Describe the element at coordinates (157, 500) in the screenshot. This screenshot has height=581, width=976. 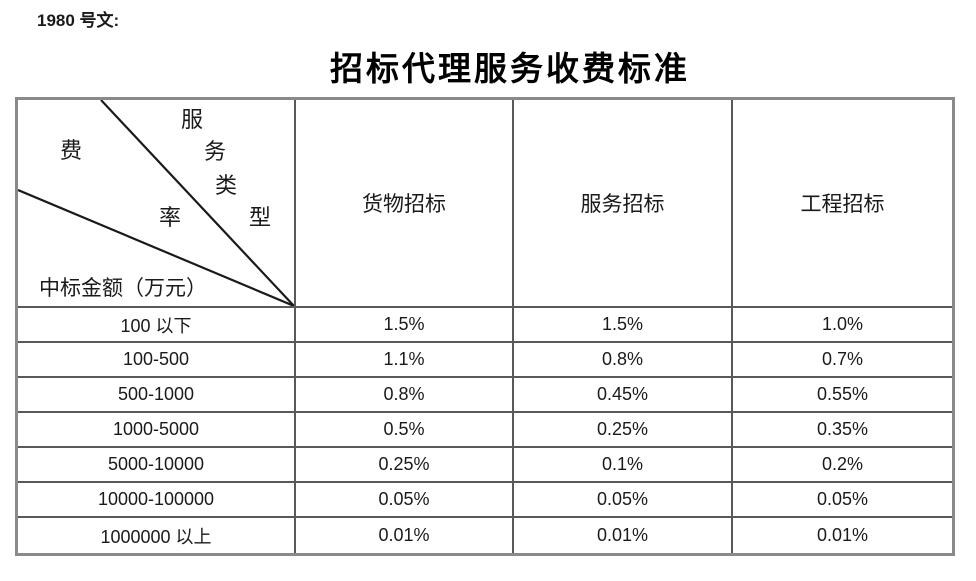
I see `row-label: 10000-100000` at that location.